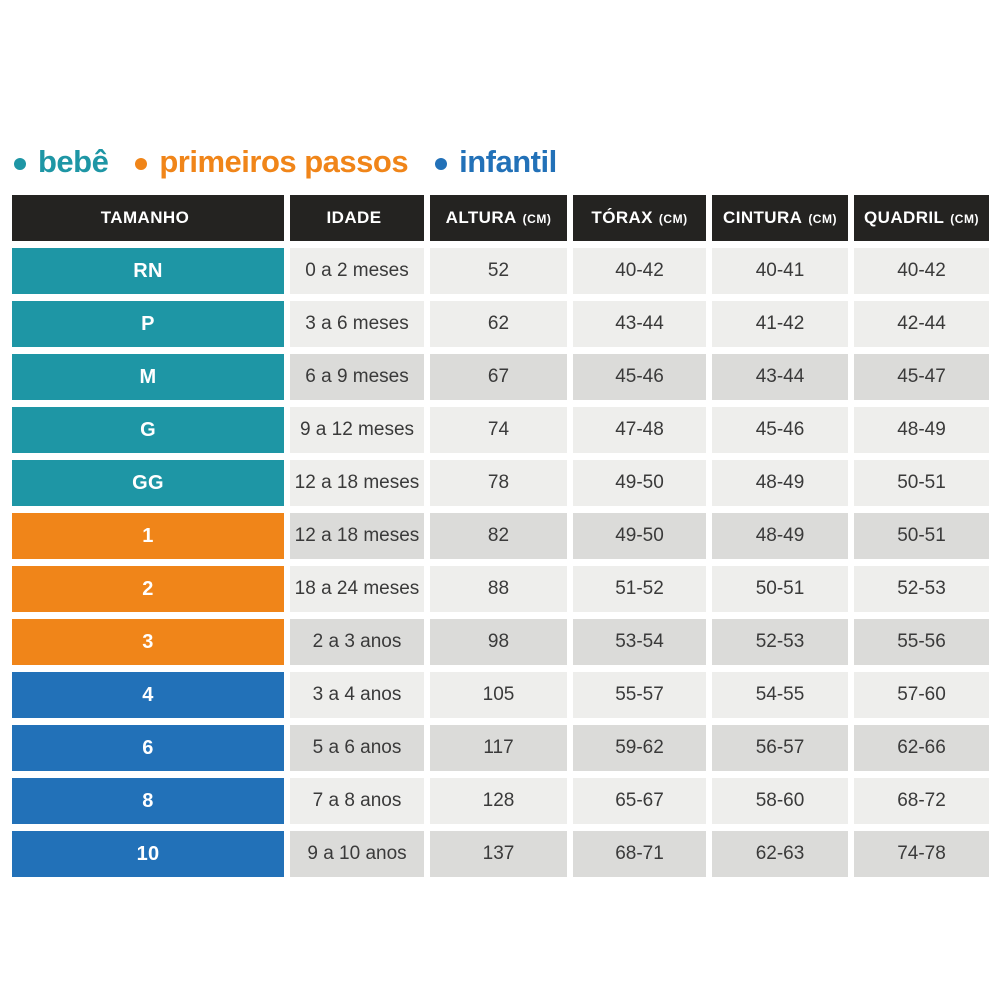  Describe the element at coordinates (357, 642) in the screenshot. I see `idade-cell: 2 a 3 anos` at that location.